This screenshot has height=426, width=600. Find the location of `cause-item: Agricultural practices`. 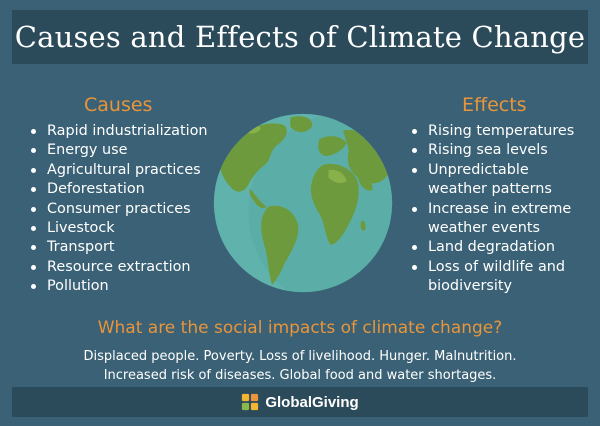

cause-item: Agricultural practices is located at coordinates (117, 170).